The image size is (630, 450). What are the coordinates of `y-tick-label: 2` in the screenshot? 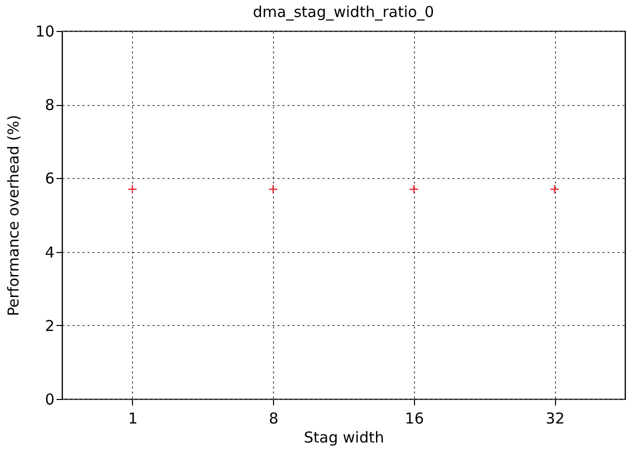 It's located at (49, 325).